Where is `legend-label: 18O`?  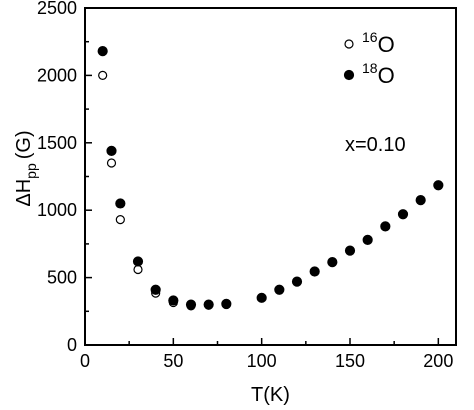 legend-label: 18O is located at coordinates (378, 74).